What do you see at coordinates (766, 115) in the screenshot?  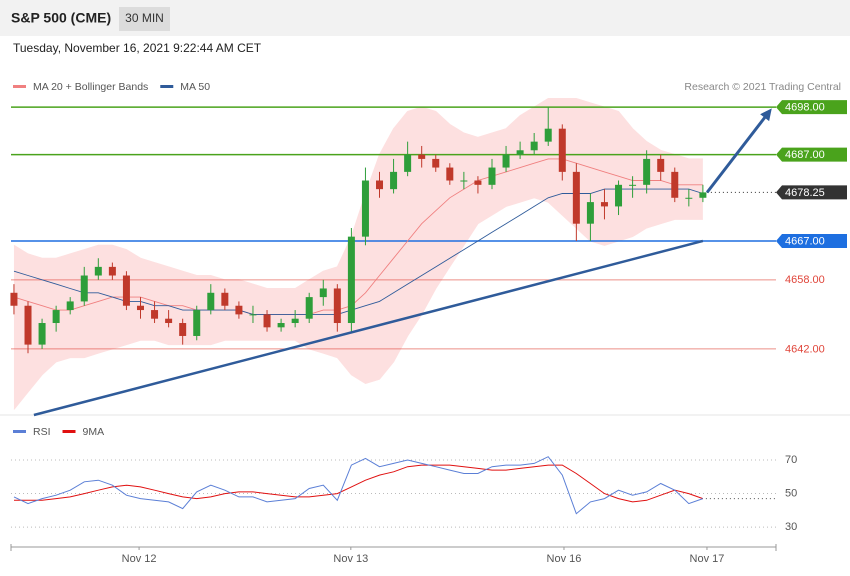 I see `arrow-head` at bounding box center [766, 115].